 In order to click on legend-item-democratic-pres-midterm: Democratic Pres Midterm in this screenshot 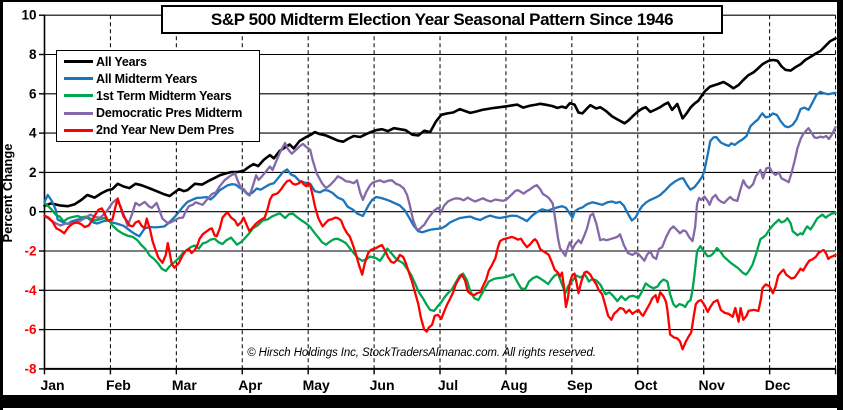, I will do `click(158, 113)`.